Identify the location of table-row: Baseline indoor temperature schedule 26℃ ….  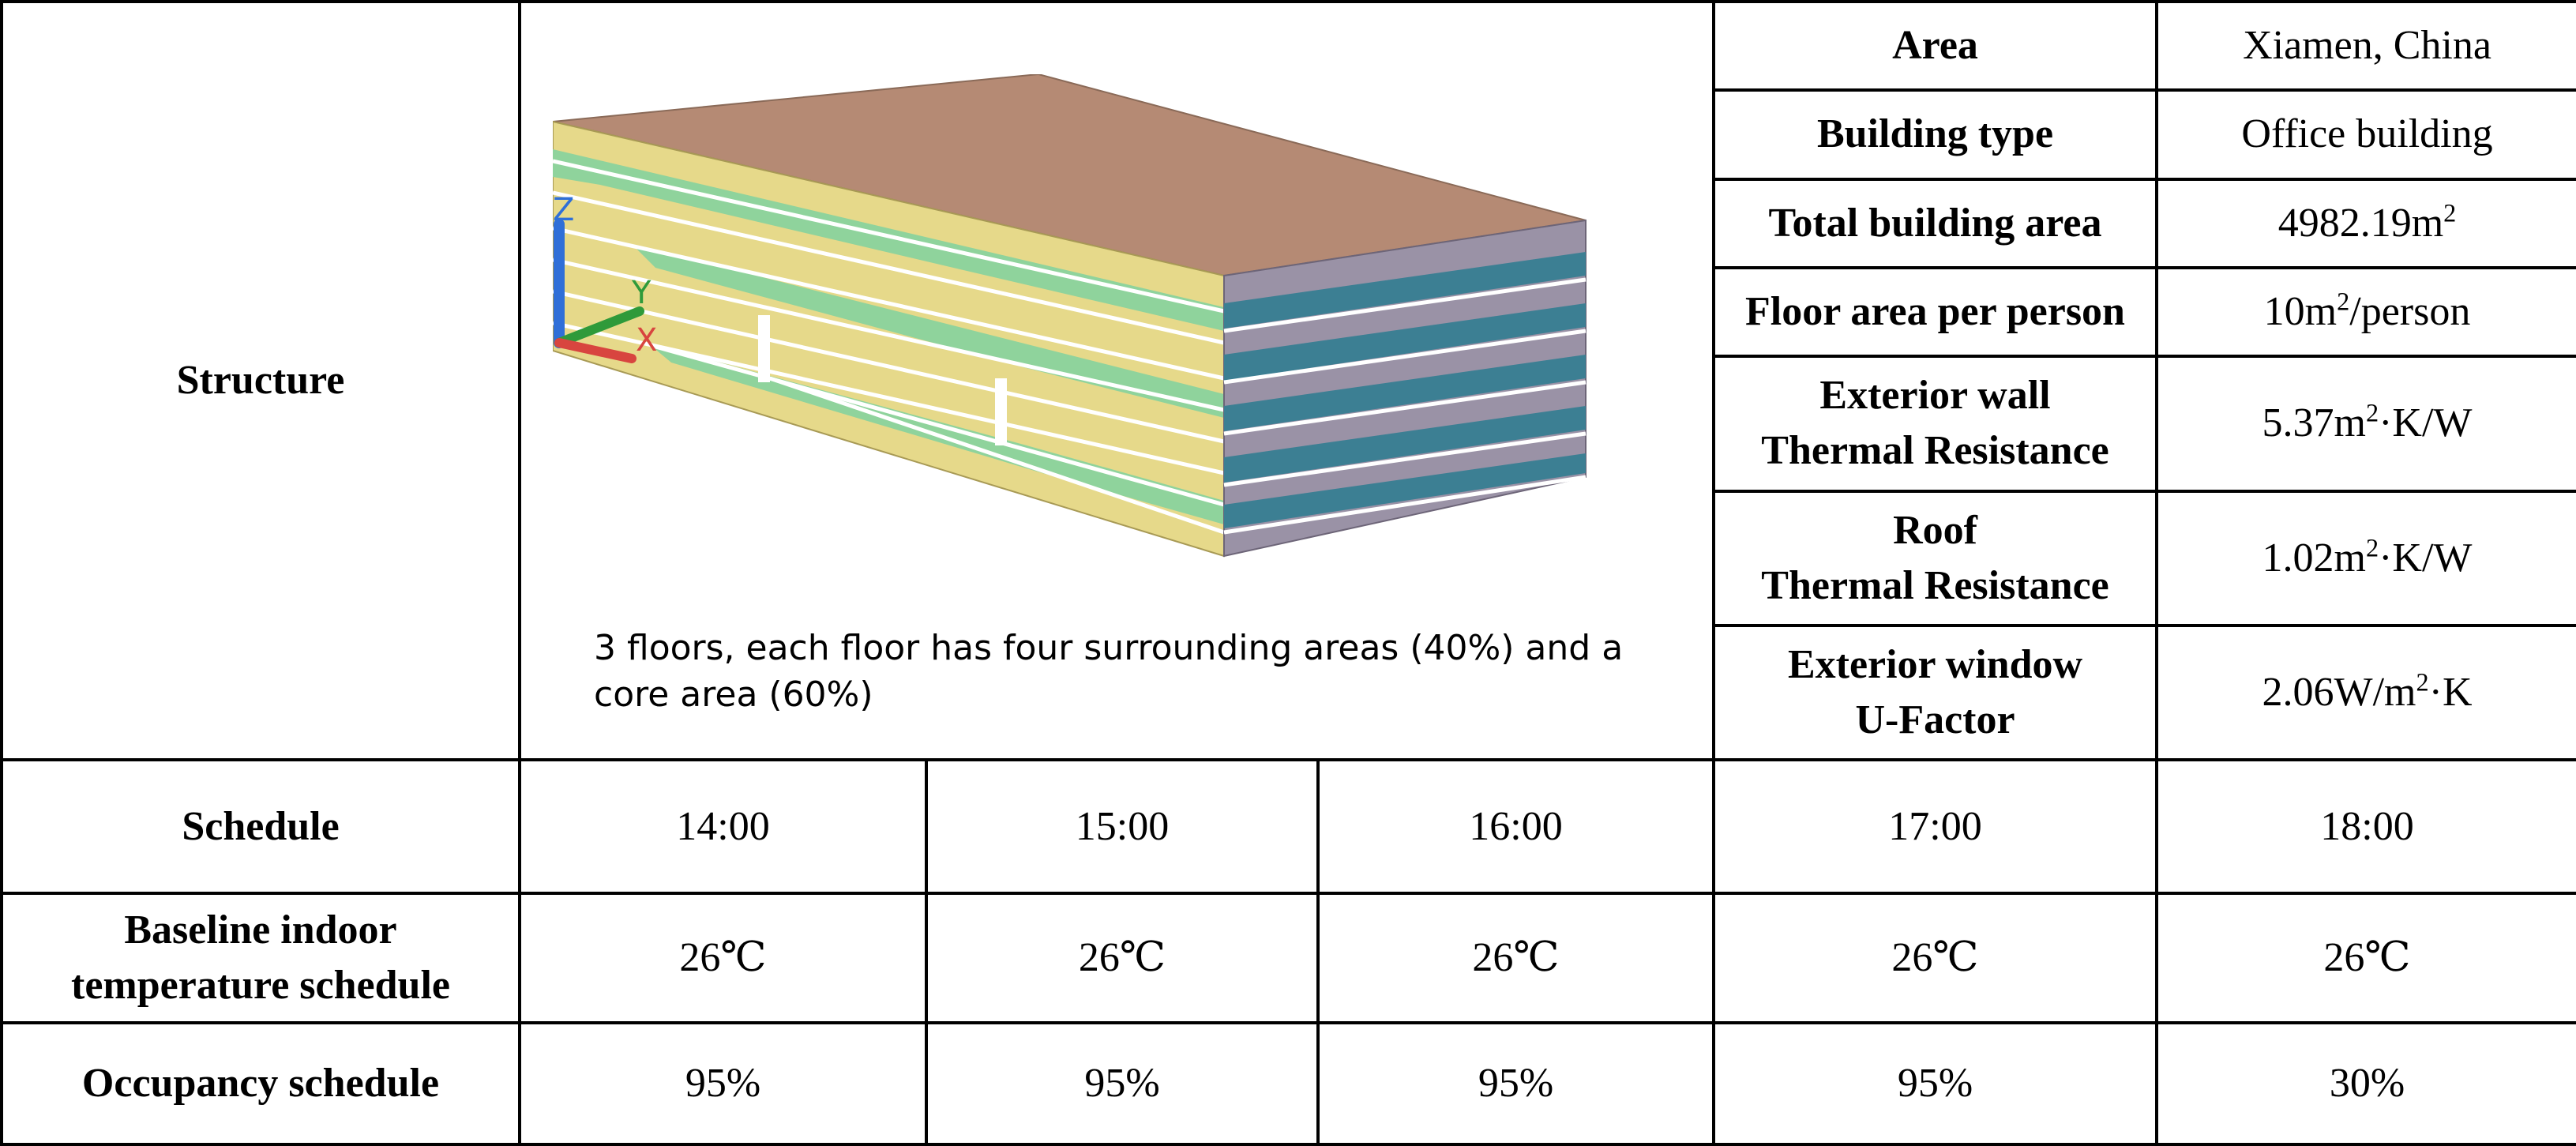
(1288, 958).